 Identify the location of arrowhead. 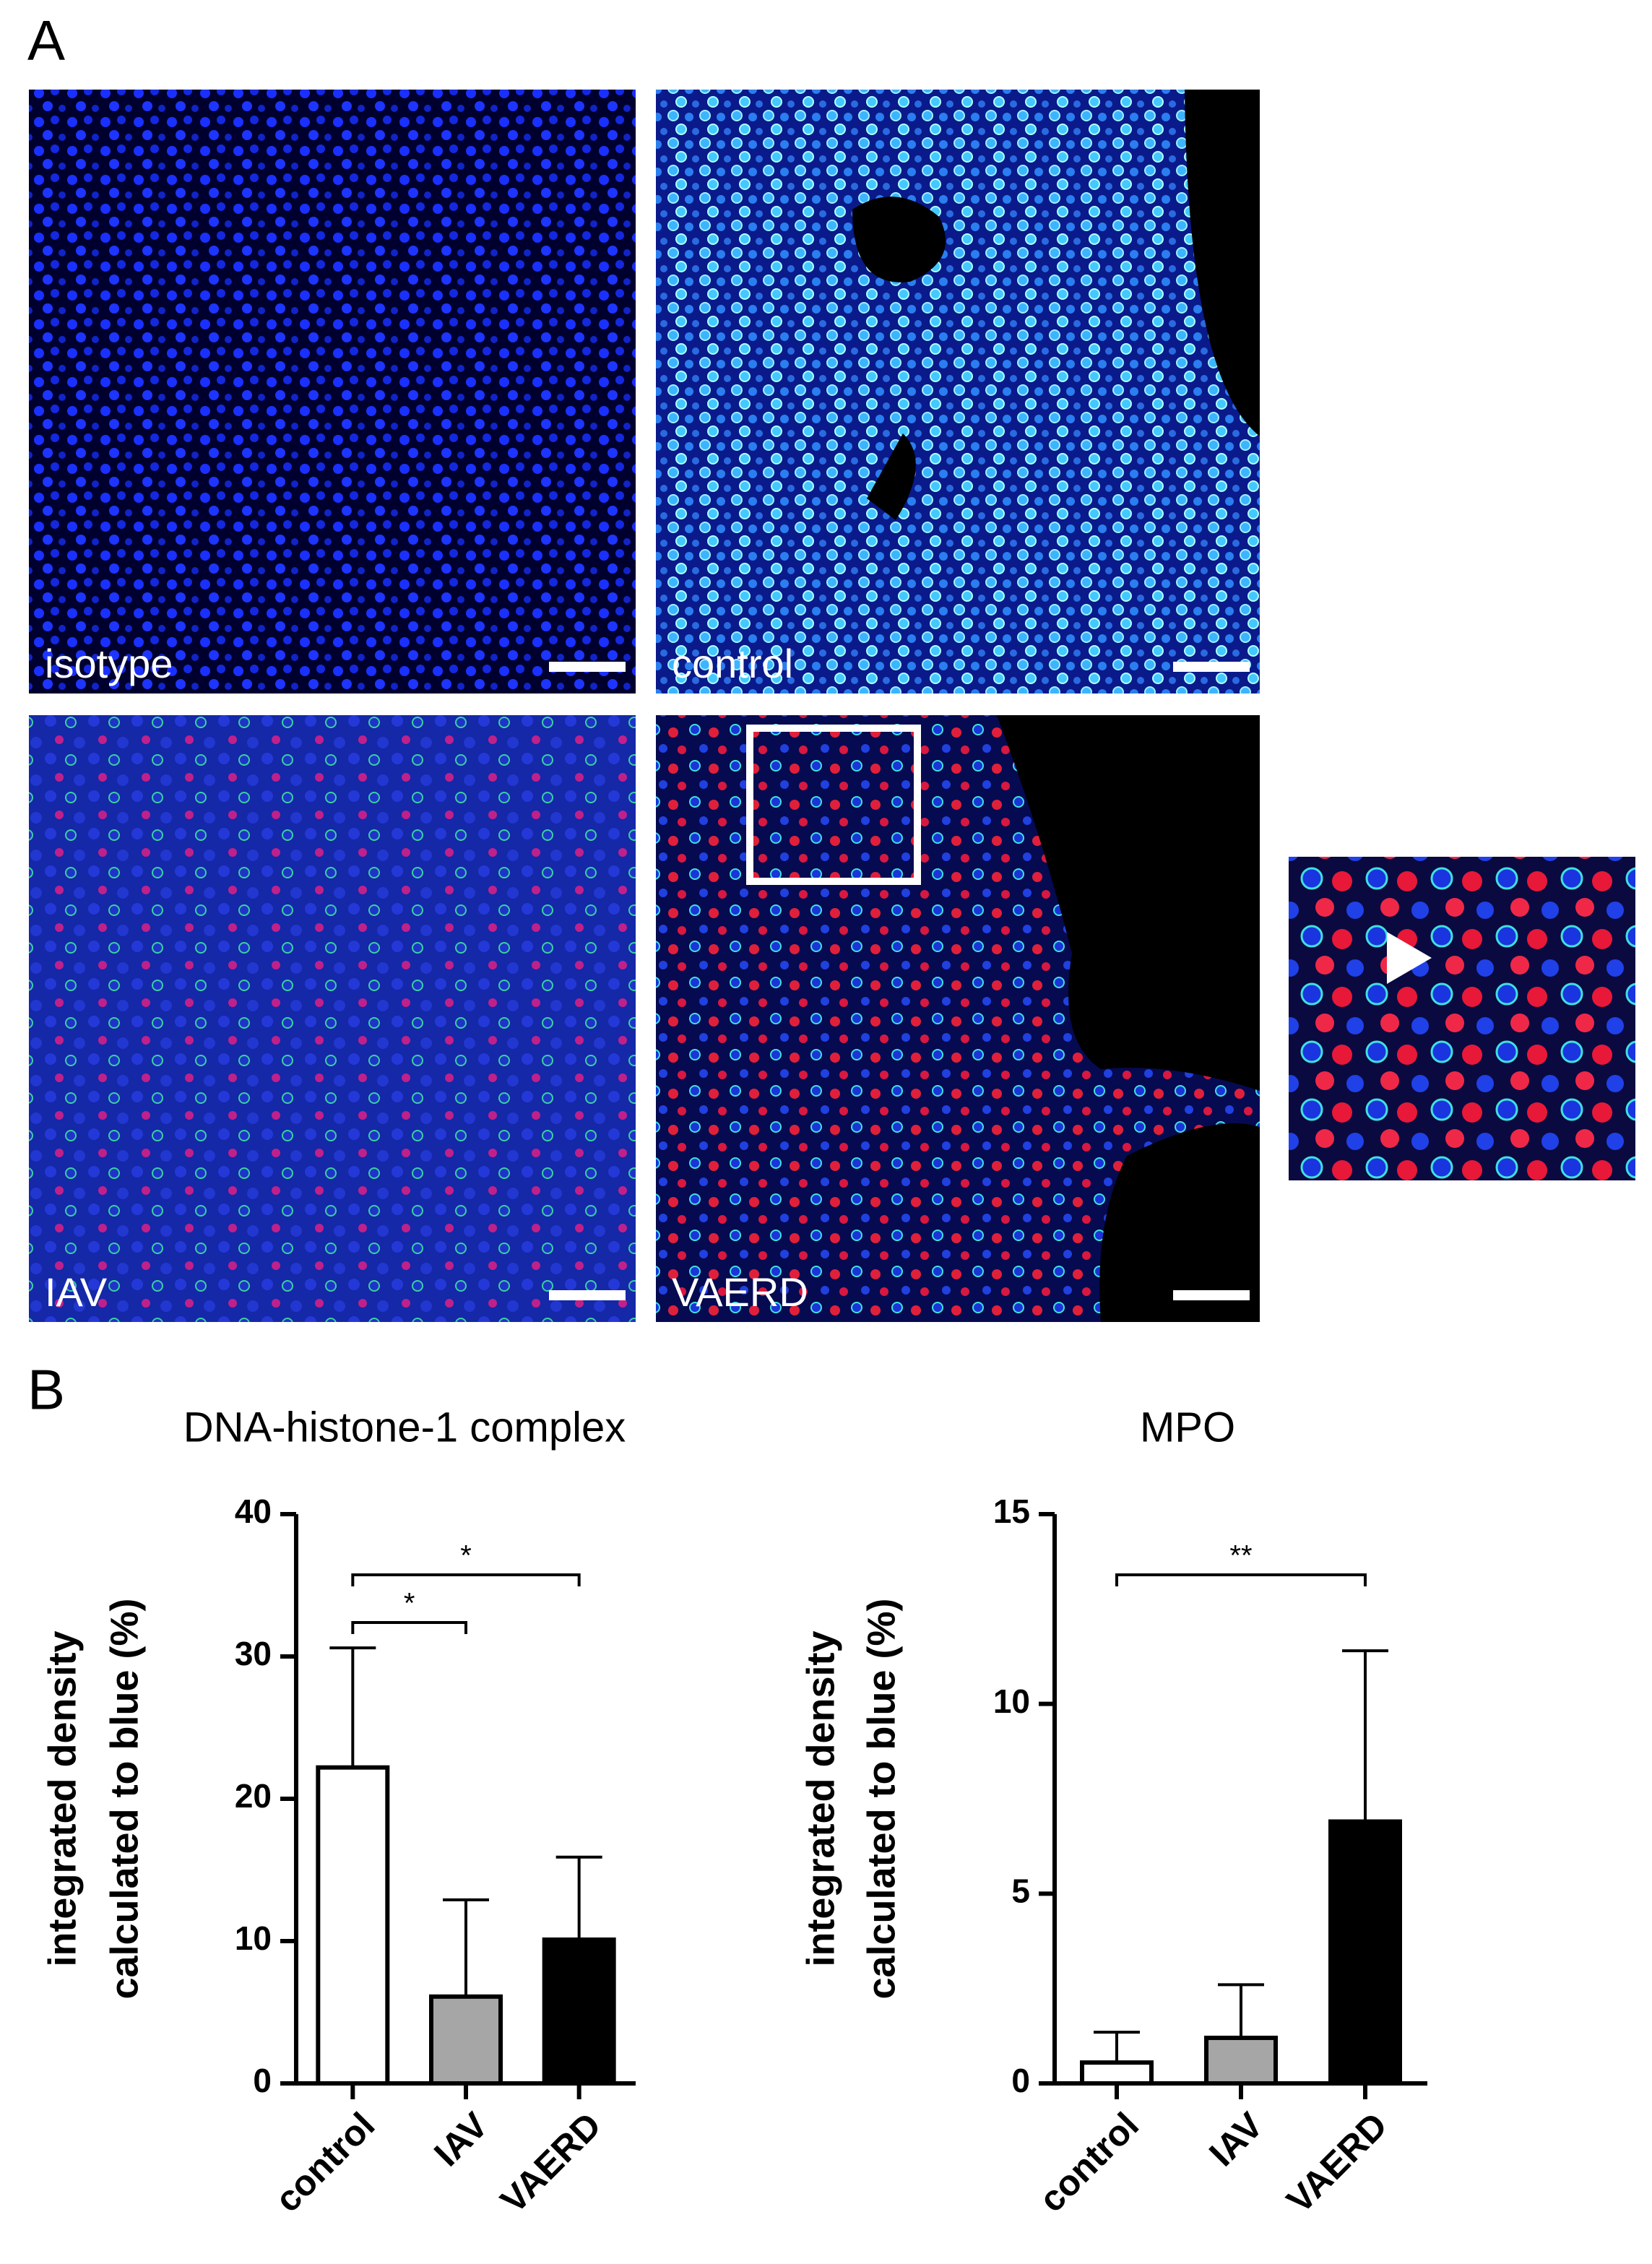
(1409, 958).